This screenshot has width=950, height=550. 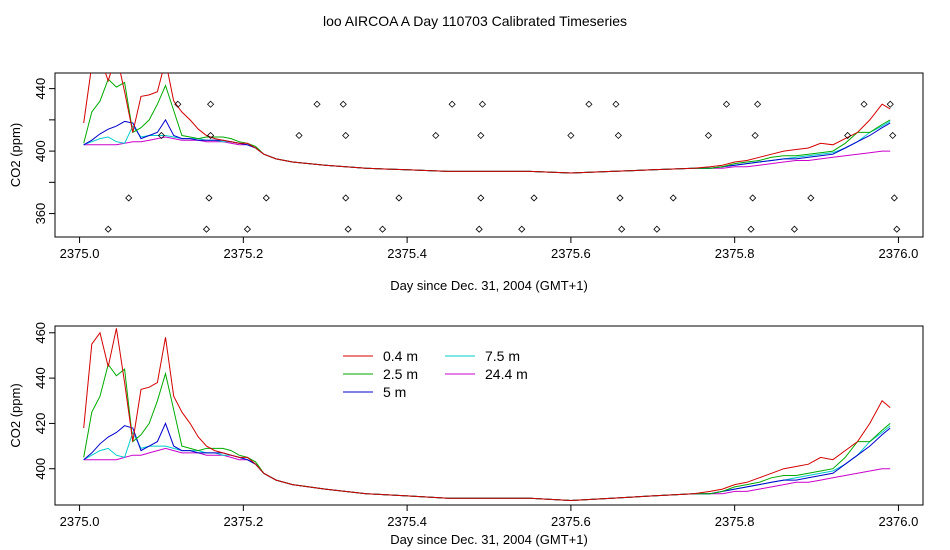 I want to click on y-tick-label: 420, so click(x=40, y=424).